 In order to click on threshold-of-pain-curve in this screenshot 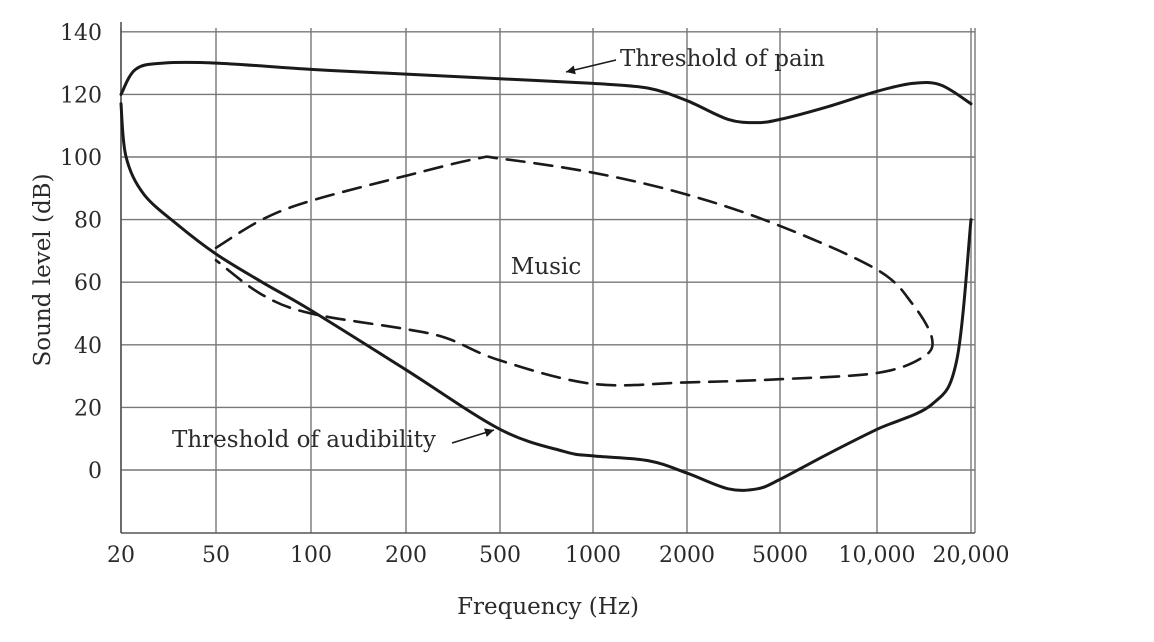, I will do `click(546, 92)`.